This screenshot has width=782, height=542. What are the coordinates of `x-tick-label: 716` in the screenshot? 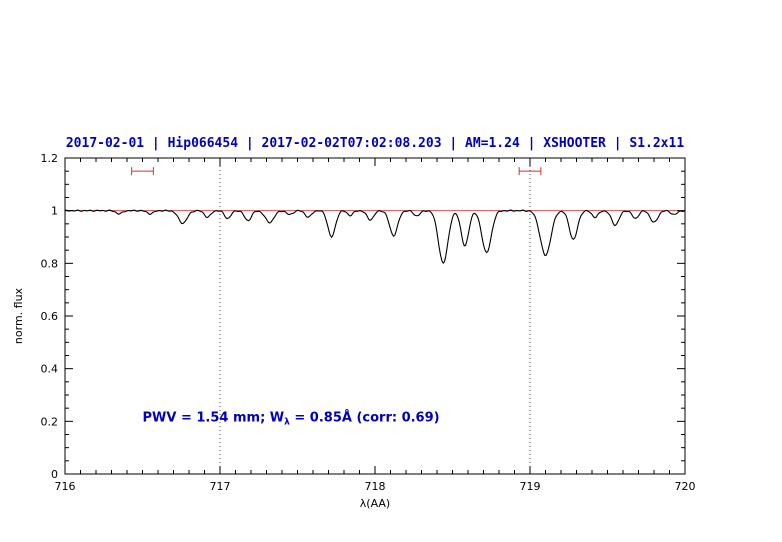 It's located at (65, 486).